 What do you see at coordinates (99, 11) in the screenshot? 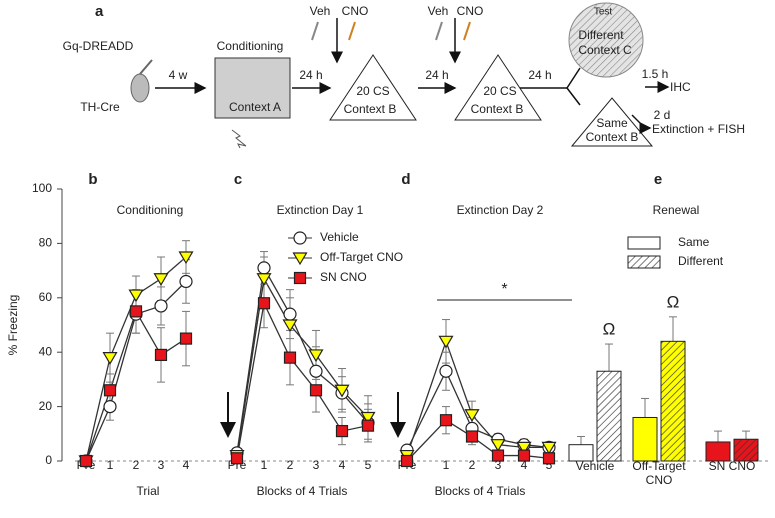
I see `panel-label: a` at bounding box center [99, 11].